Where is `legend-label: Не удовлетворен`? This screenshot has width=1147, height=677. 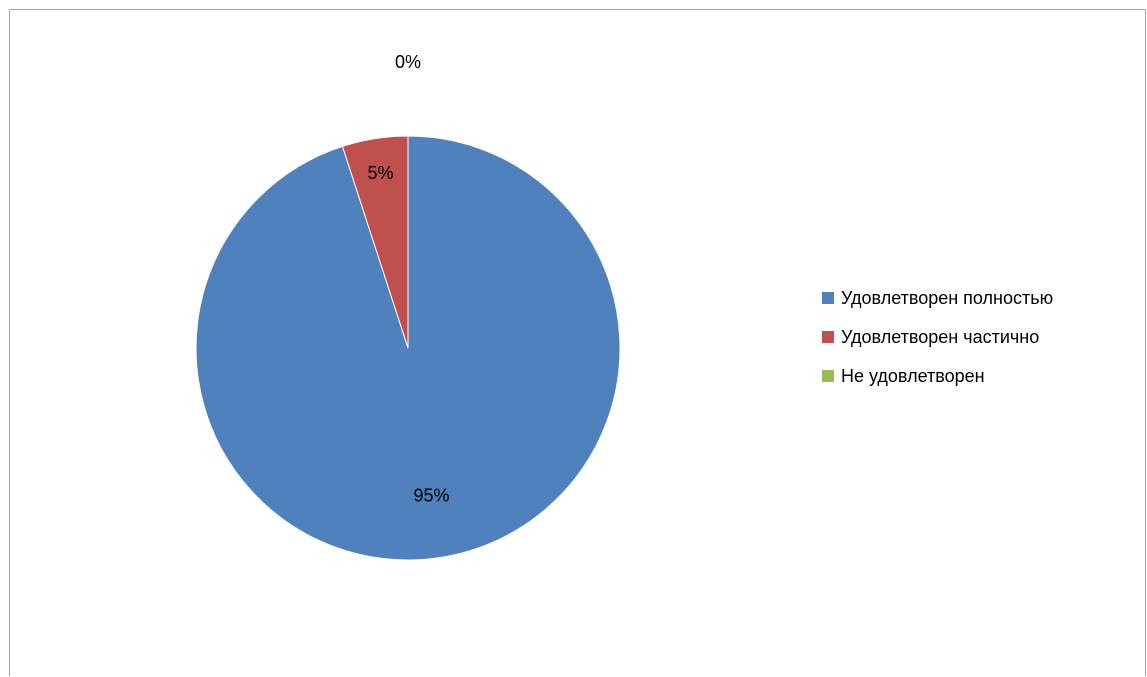
legend-label: Не удовлетворен is located at coordinates (913, 375).